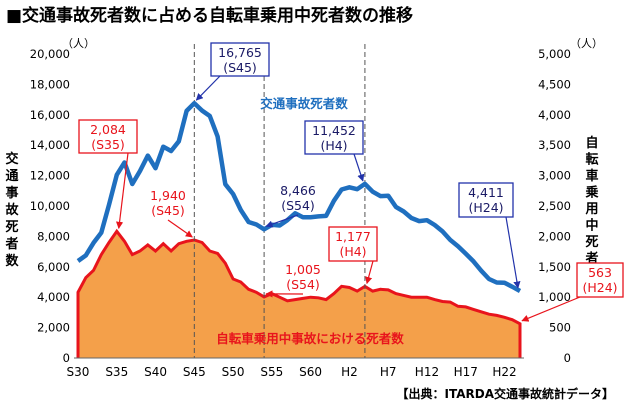  Describe the element at coordinates (194, 372) in the screenshot. I see `x-tick-label: S45` at that location.